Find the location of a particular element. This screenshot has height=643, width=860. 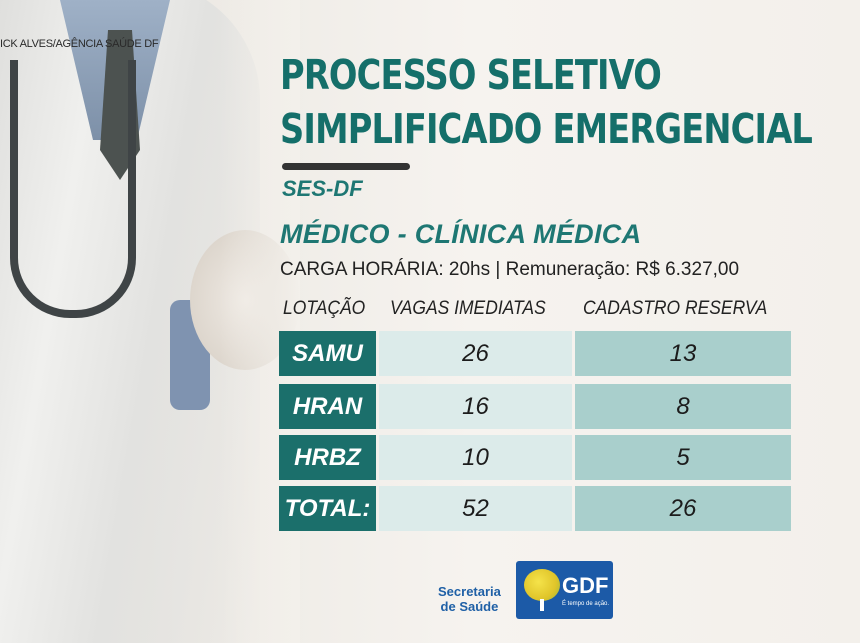

logo-text-line-2: de Saúde is located at coordinates (469, 606).